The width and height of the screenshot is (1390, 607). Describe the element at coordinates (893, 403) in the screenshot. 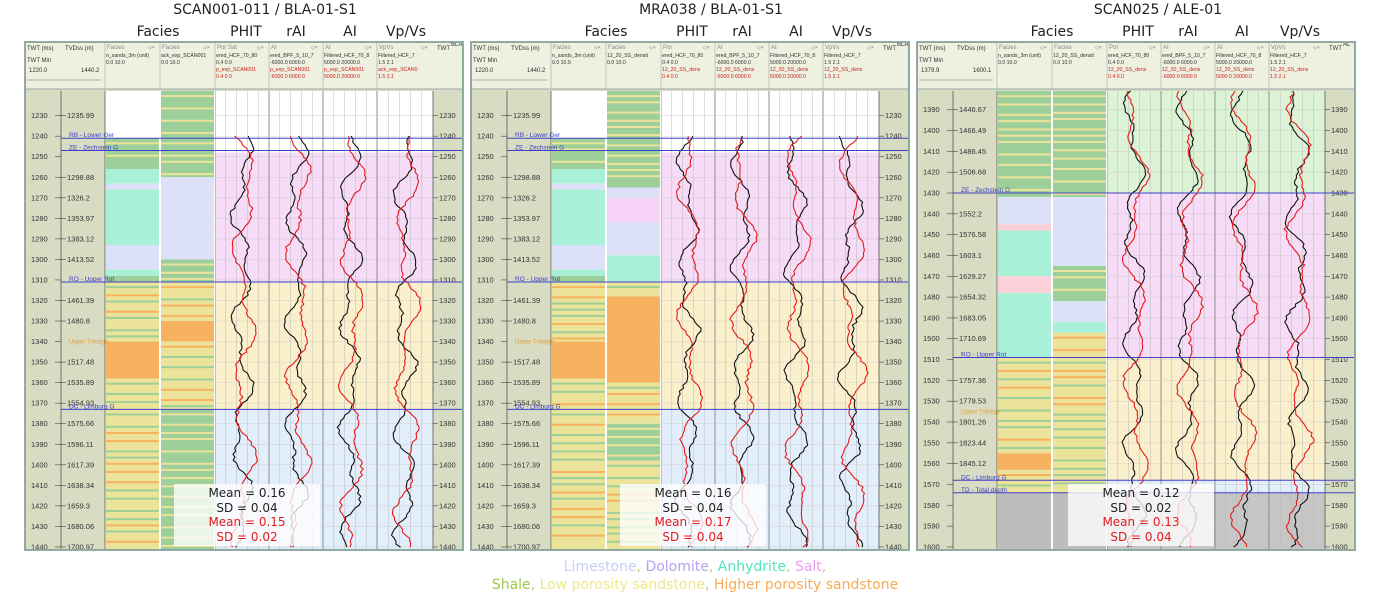

I see `right-twt-tick-label: 1370` at that location.